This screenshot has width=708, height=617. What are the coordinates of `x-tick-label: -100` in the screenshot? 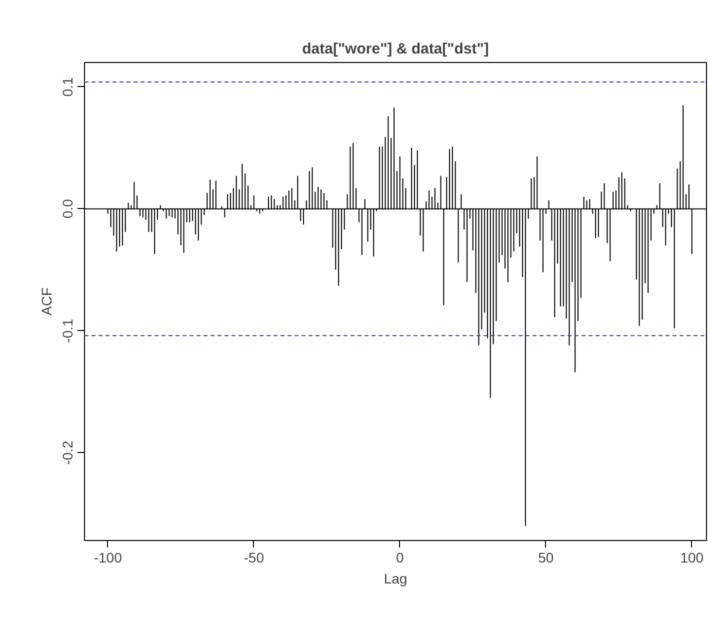 It's located at (108, 558).